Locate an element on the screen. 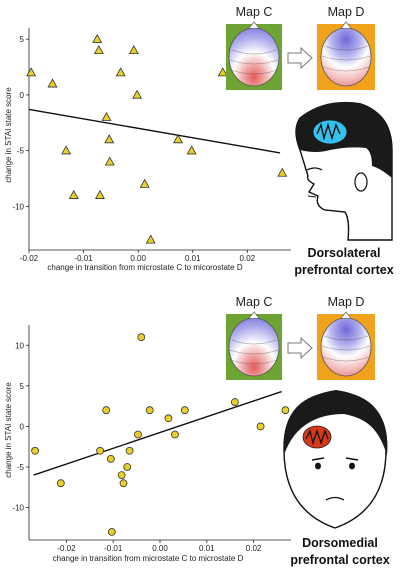  y-tick-label: 10 is located at coordinates (19, 345).